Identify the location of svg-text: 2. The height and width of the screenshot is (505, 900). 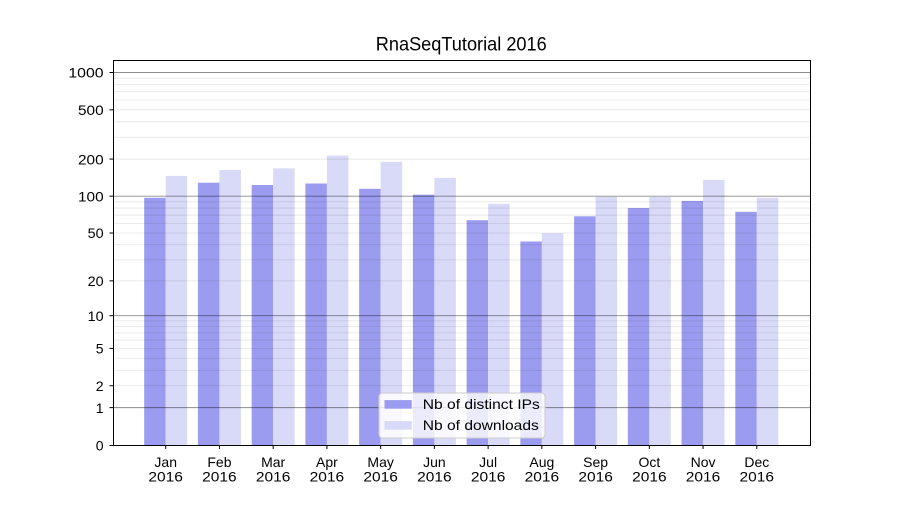
(100, 386).